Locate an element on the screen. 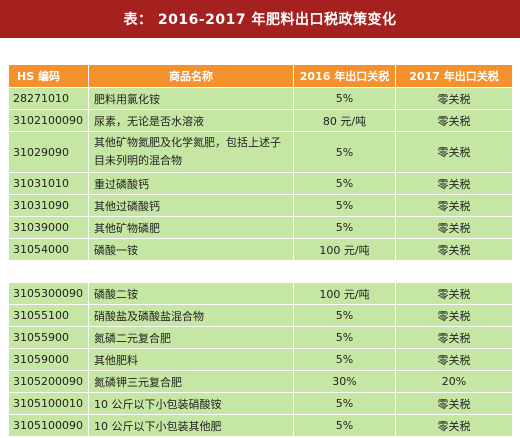 This screenshot has height=438, width=520. header-product-name: 商品名称 is located at coordinates (191, 76).